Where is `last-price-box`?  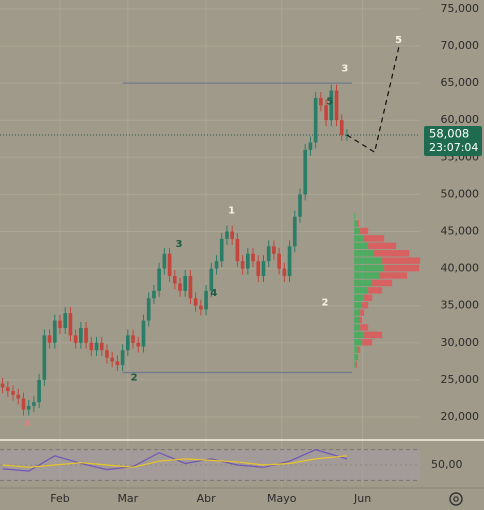
last-price-box is located at coordinates (453, 140).